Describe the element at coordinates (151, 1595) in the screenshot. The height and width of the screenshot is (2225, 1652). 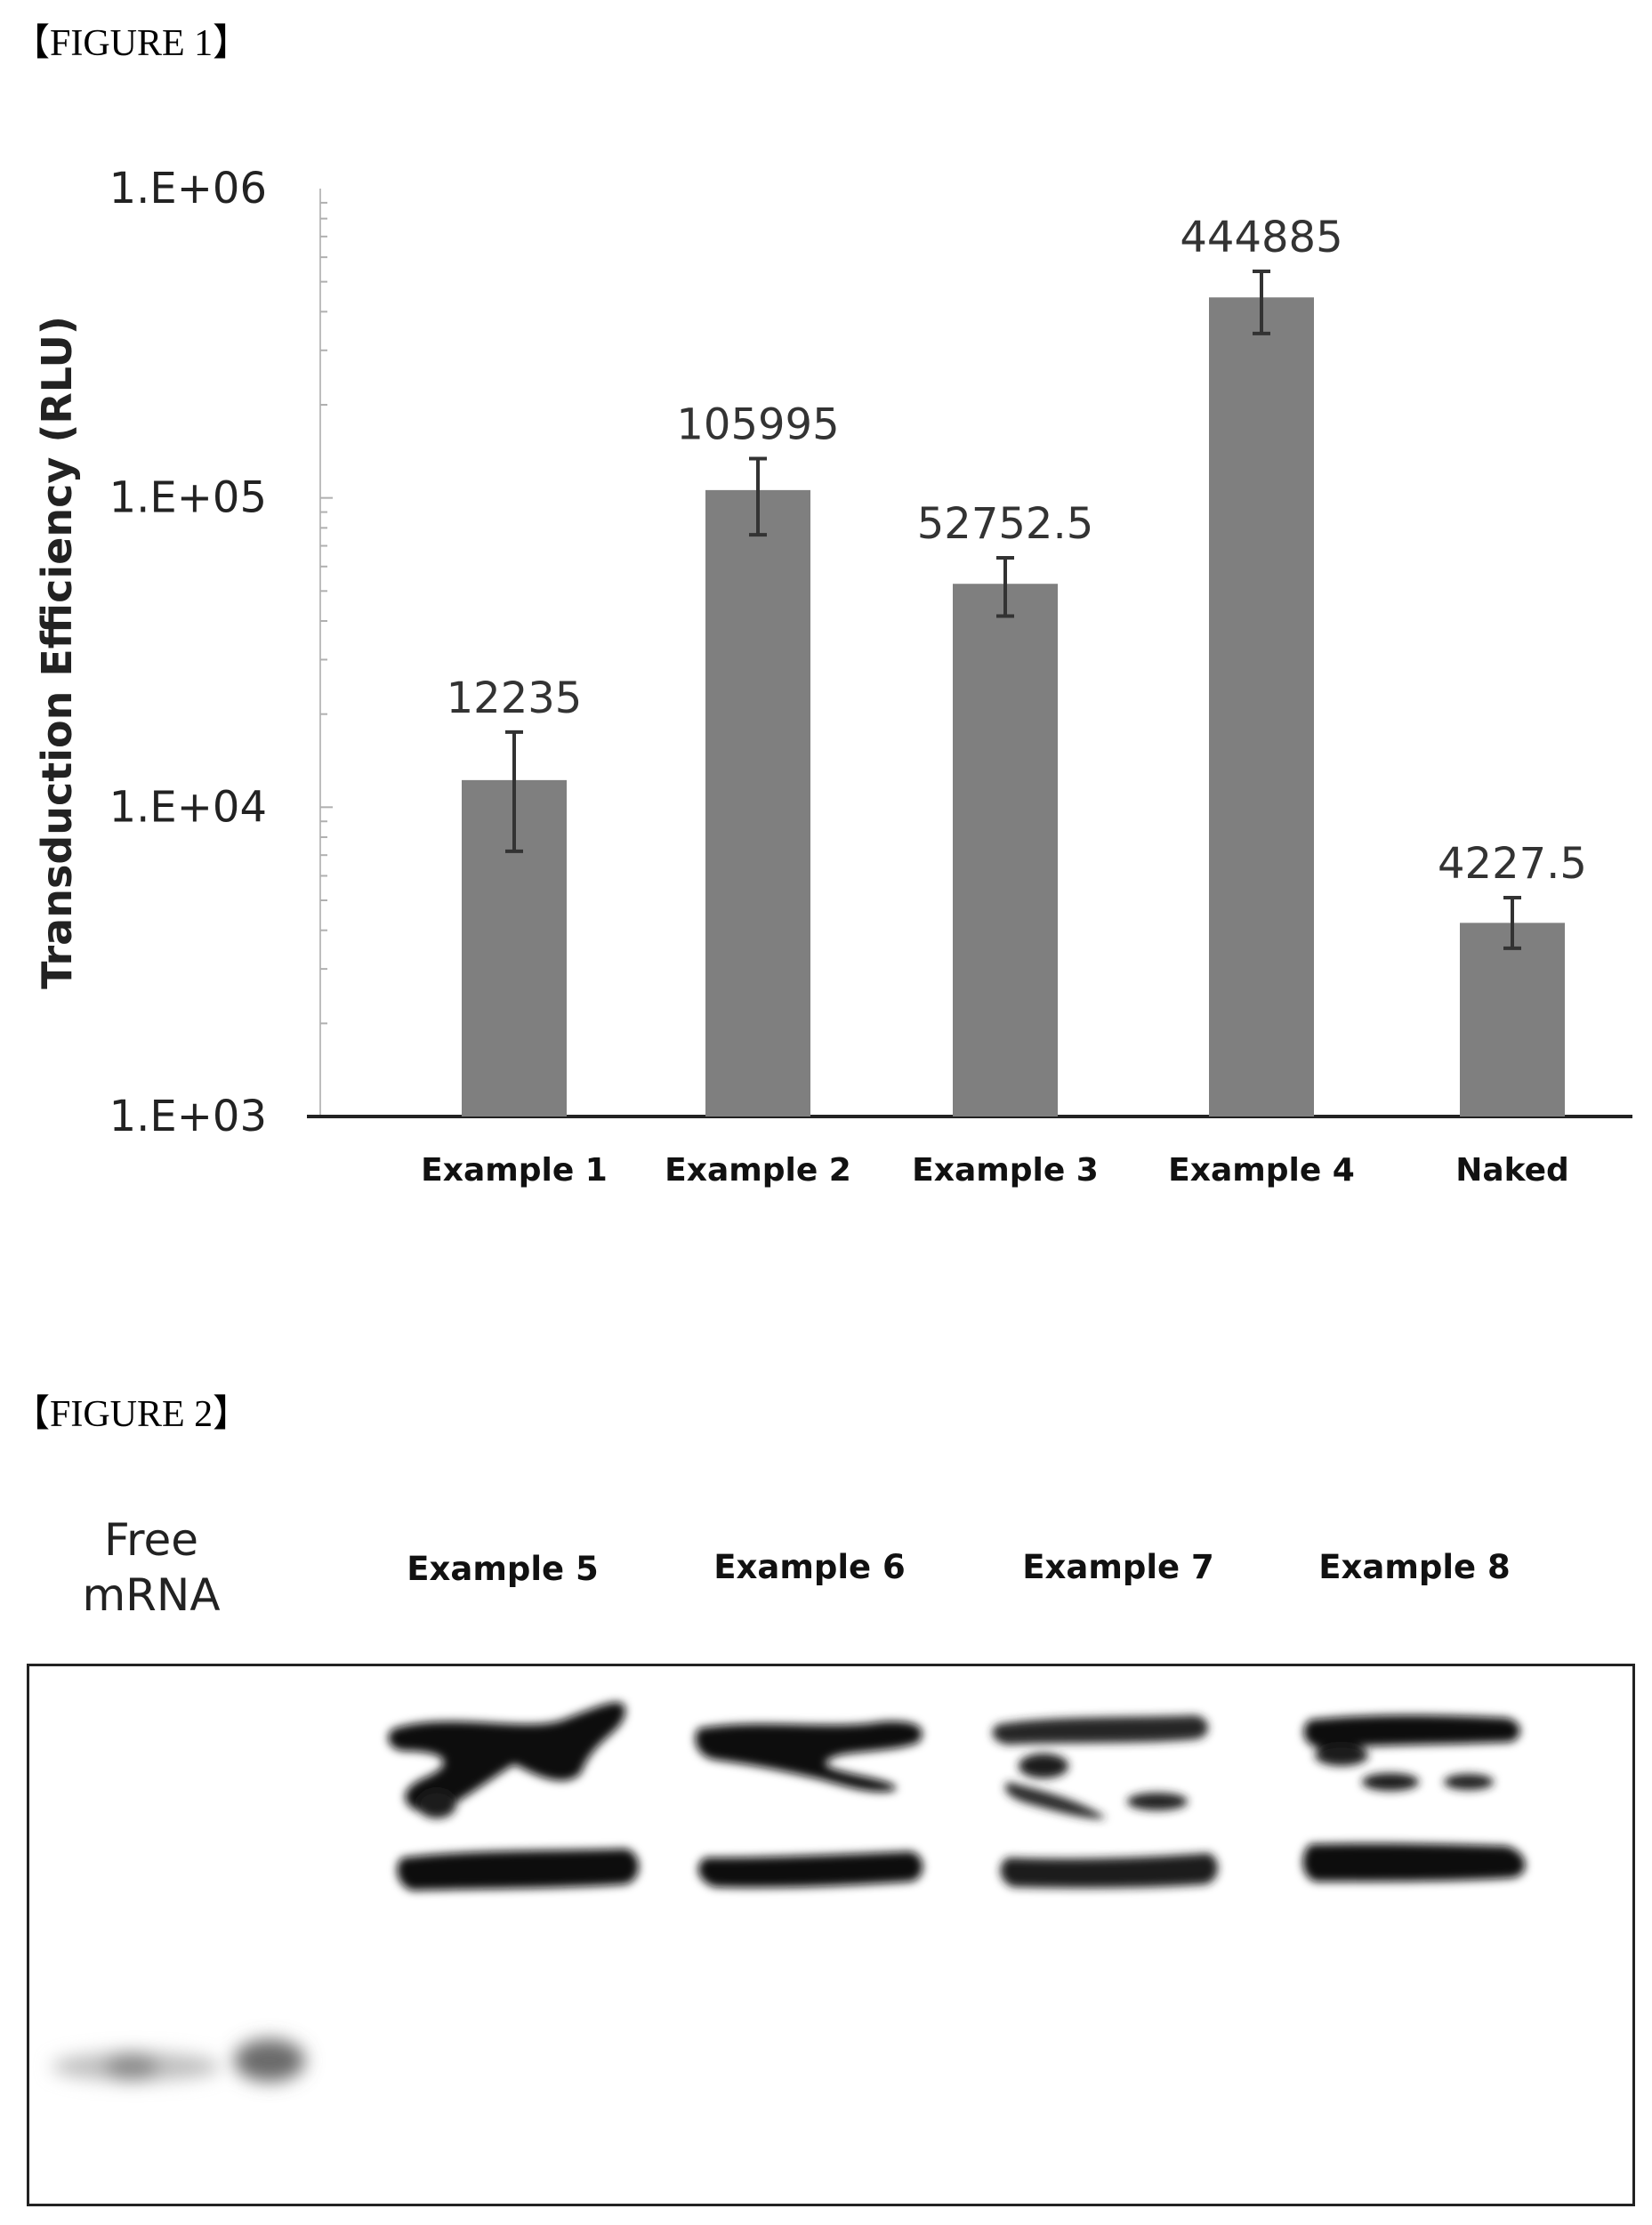
I see `free-mrna-label-line2: mRNA` at that location.